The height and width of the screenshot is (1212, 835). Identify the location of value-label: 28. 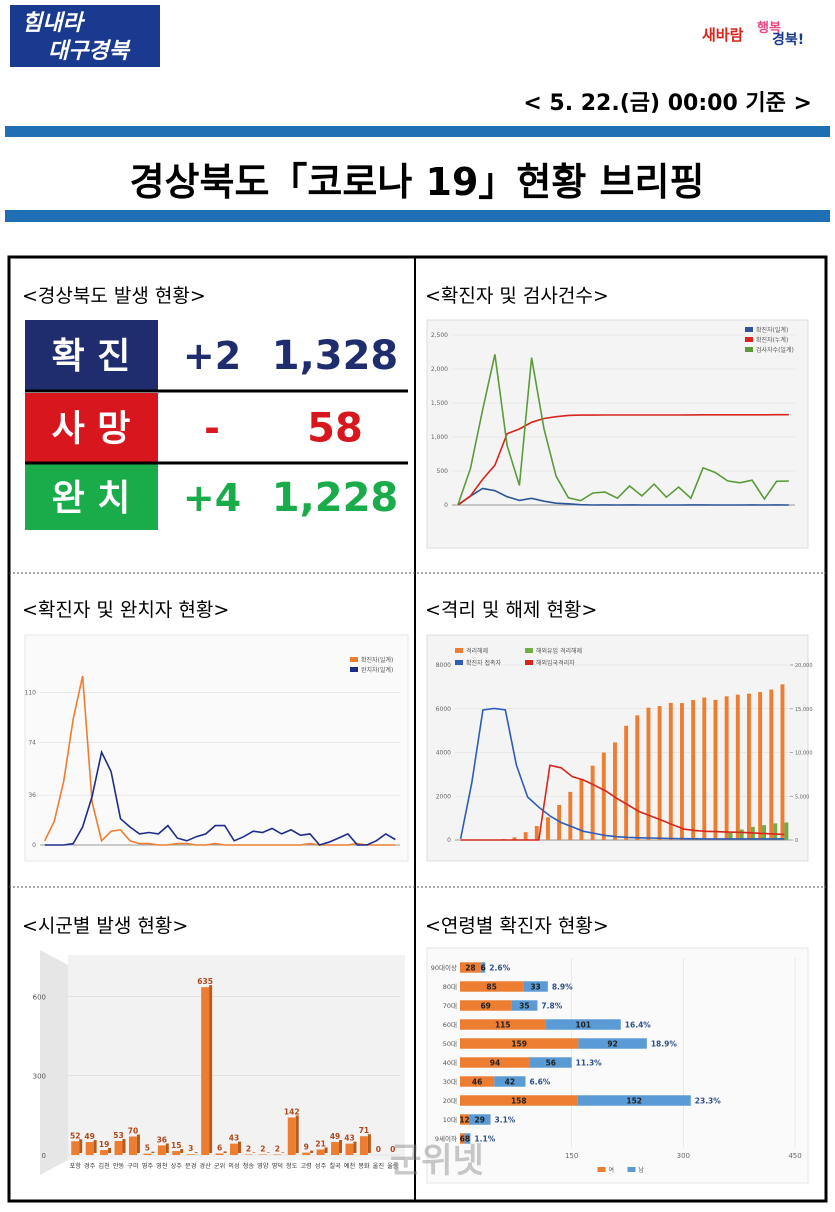
(470, 968).